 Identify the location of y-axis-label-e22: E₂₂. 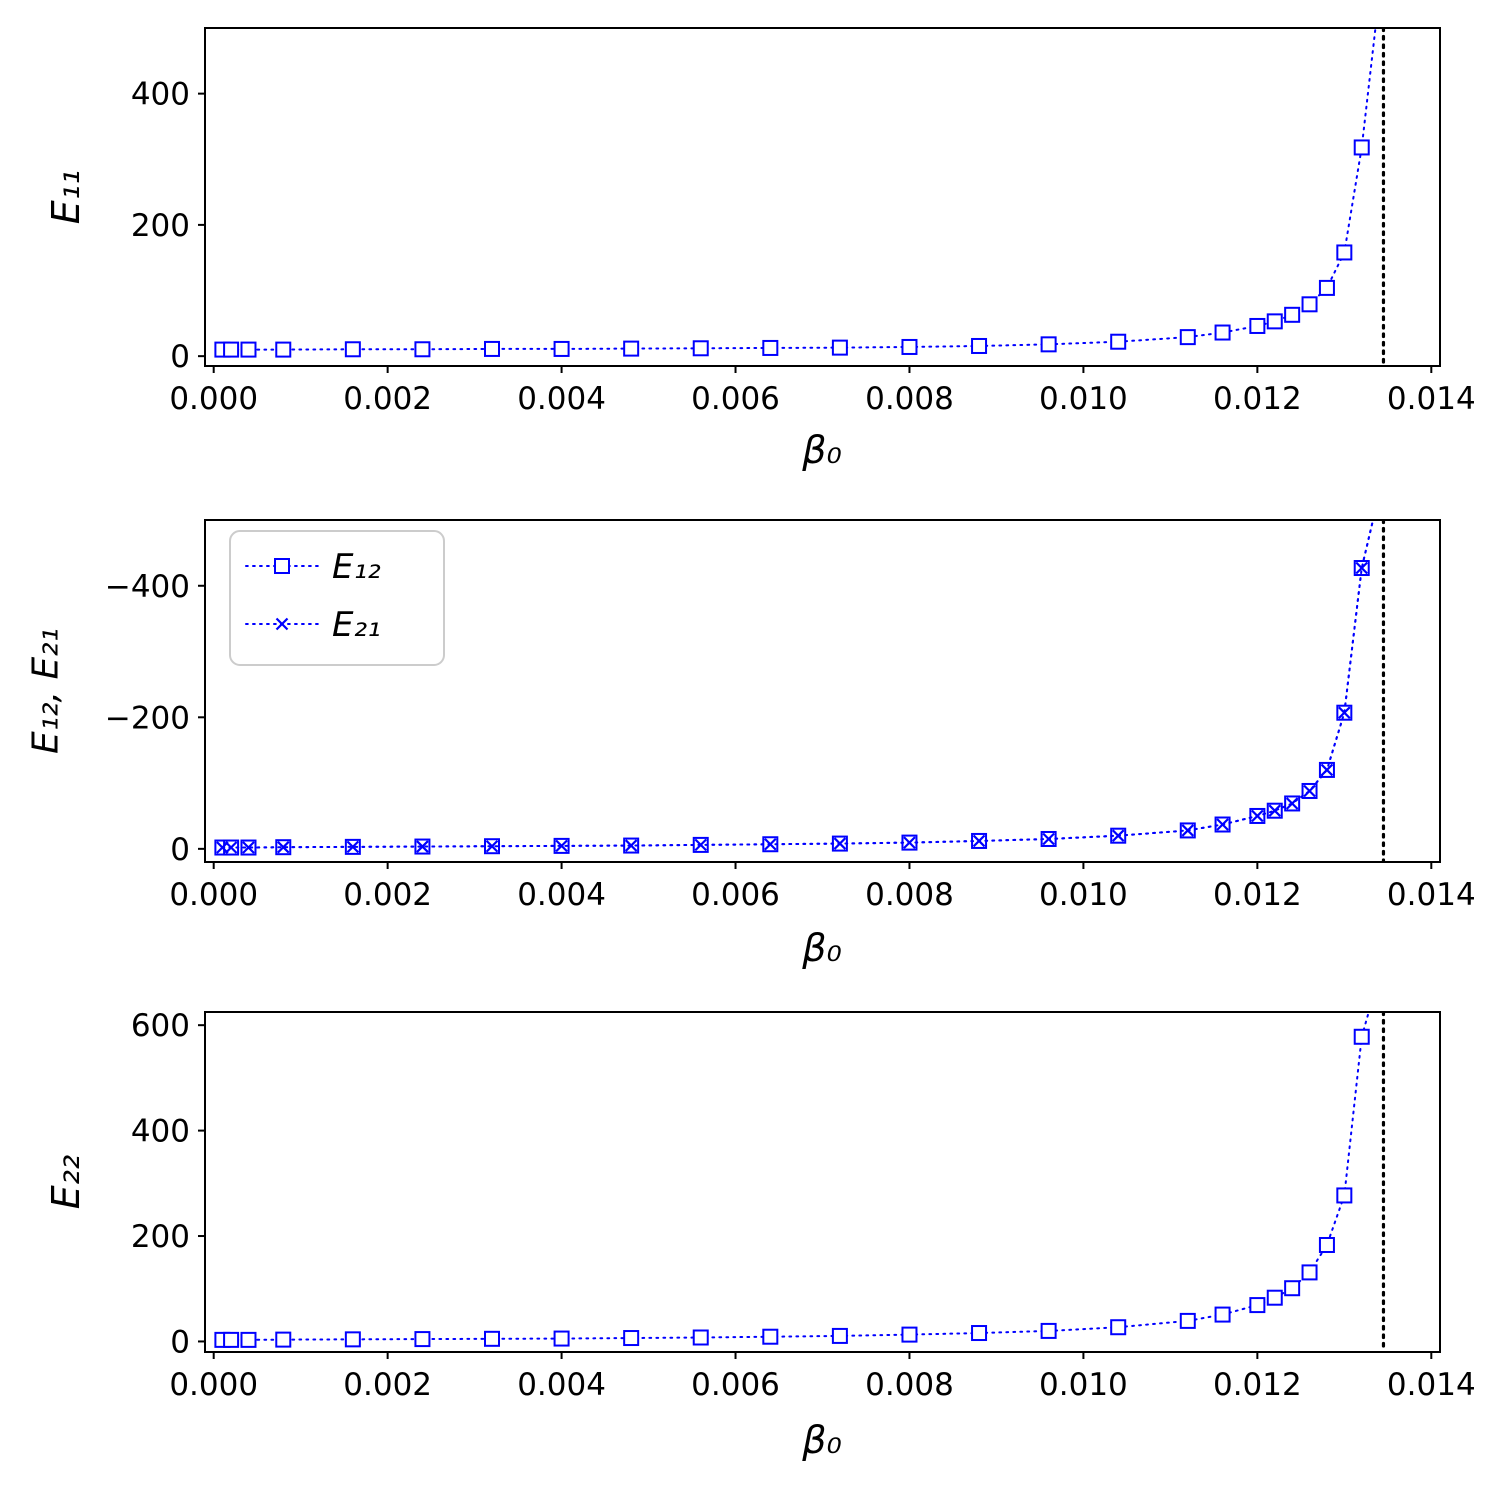
(66, 1182).